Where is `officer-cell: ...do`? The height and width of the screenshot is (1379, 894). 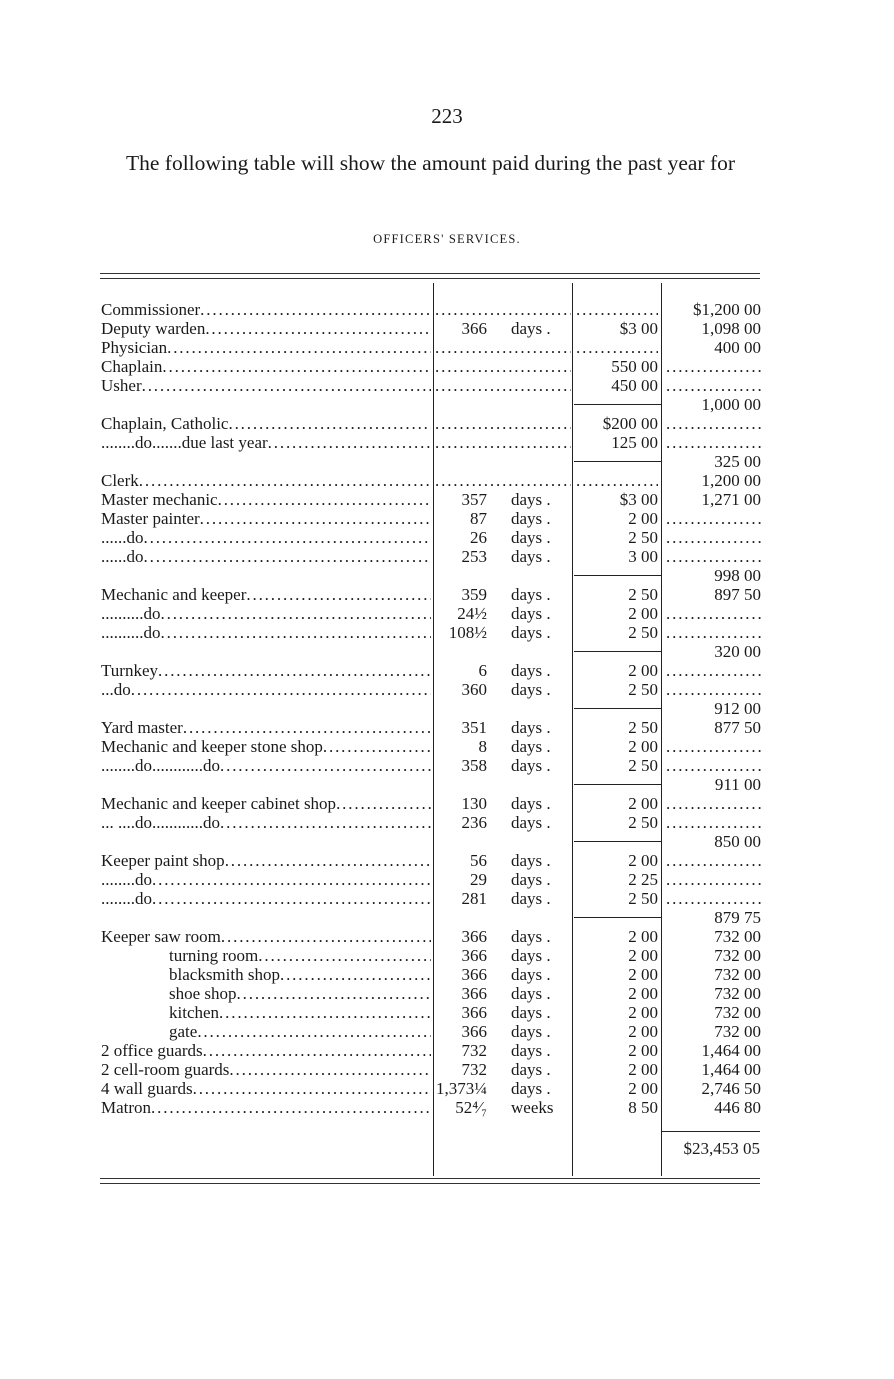
officer-cell: ...do is located at coordinates (266, 689).